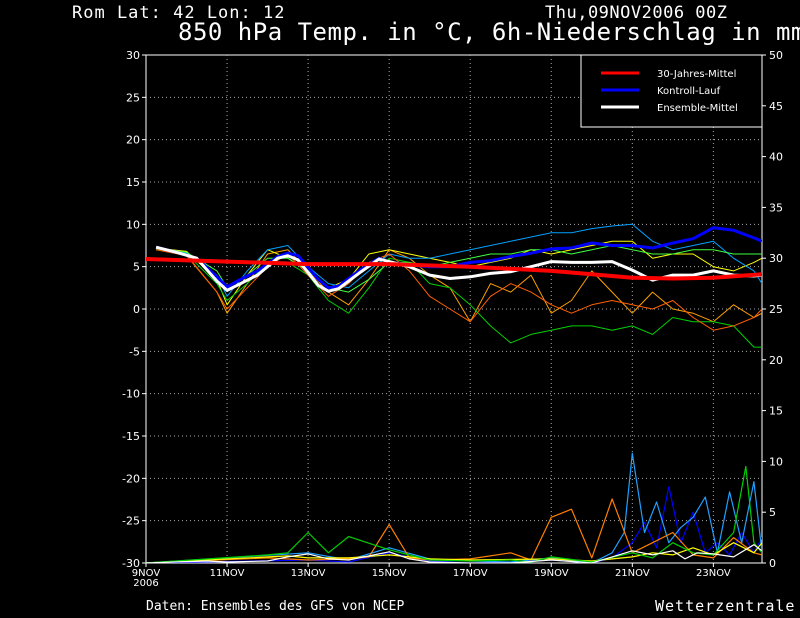 The height and width of the screenshot is (618, 800). What do you see at coordinates (725, 606) in the screenshot?
I see `brand-label: Wetterzentrale` at bounding box center [725, 606].